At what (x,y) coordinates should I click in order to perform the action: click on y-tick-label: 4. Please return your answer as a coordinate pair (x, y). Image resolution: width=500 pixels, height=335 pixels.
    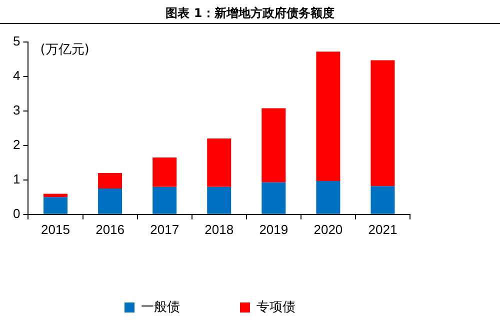
    Looking at the image, I should click on (16, 76).